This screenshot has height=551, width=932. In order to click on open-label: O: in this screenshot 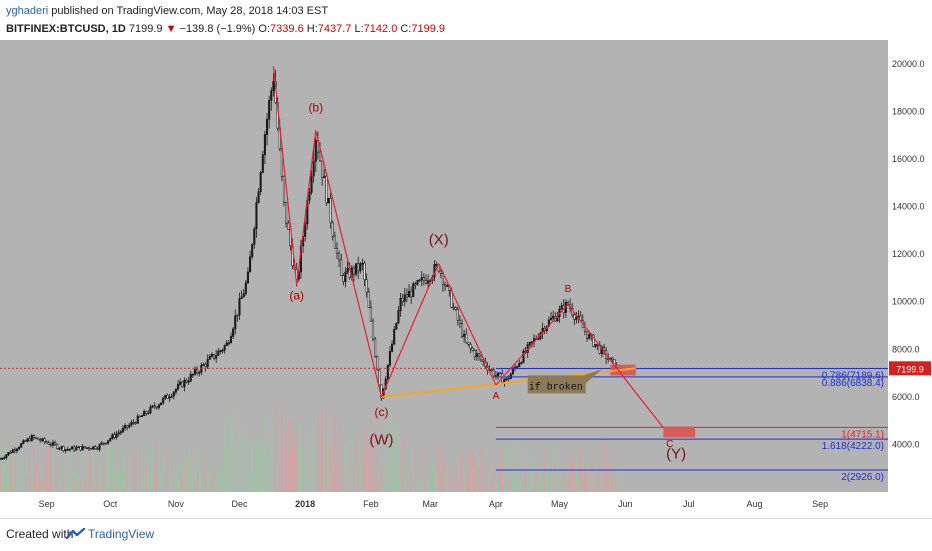, I will do `click(264, 29)`.